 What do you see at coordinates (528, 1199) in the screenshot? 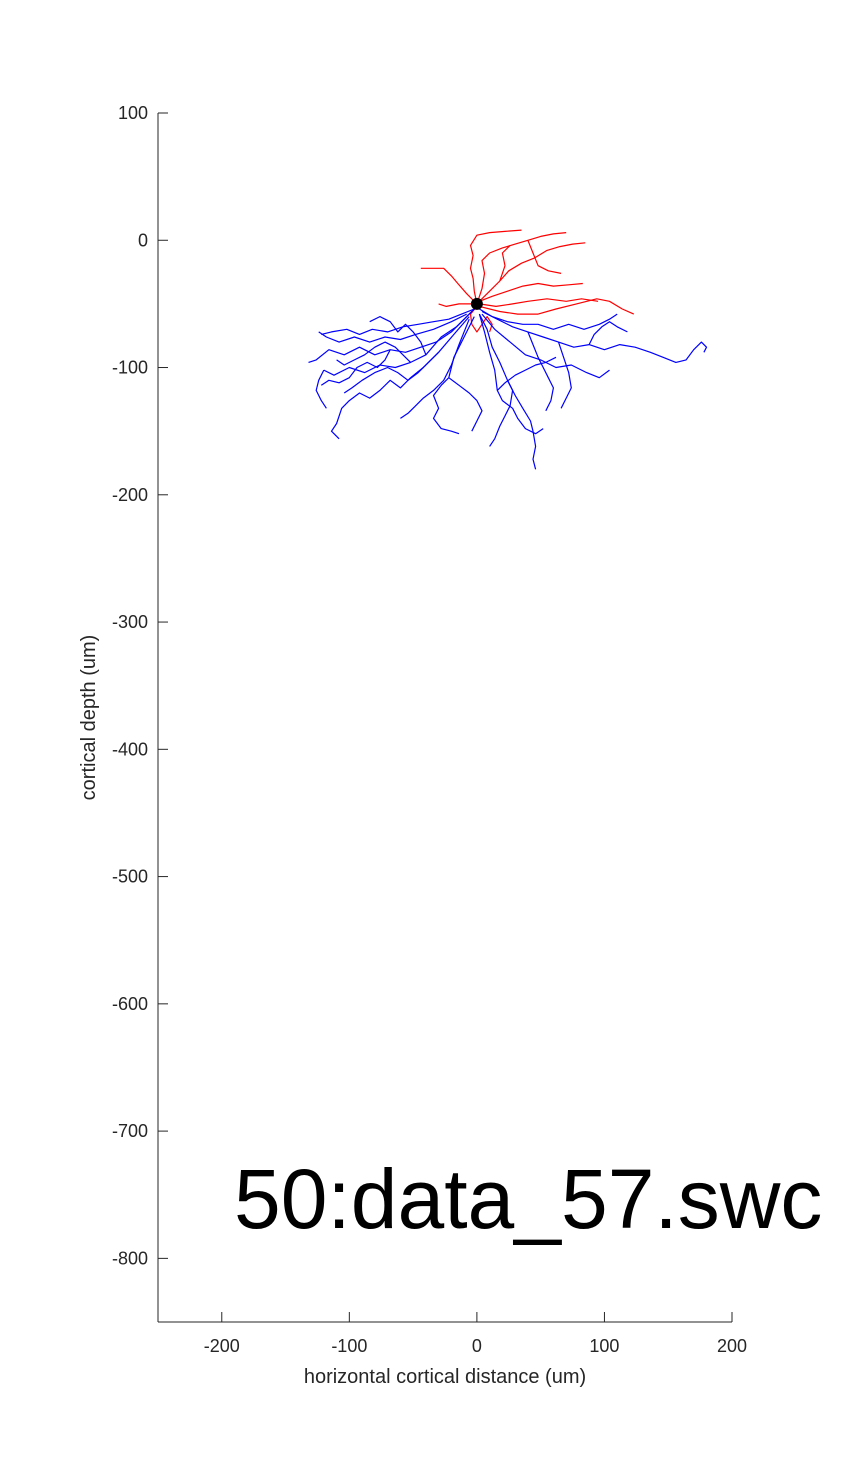
I see `file-annotation: 50:data_57.swc` at bounding box center [528, 1199].